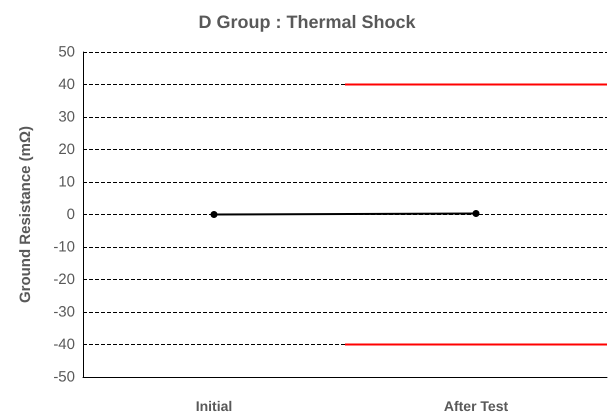 This screenshot has height=419, width=614. Describe the element at coordinates (64, 312) in the screenshot. I see `y-tick-label: -30` at that location.